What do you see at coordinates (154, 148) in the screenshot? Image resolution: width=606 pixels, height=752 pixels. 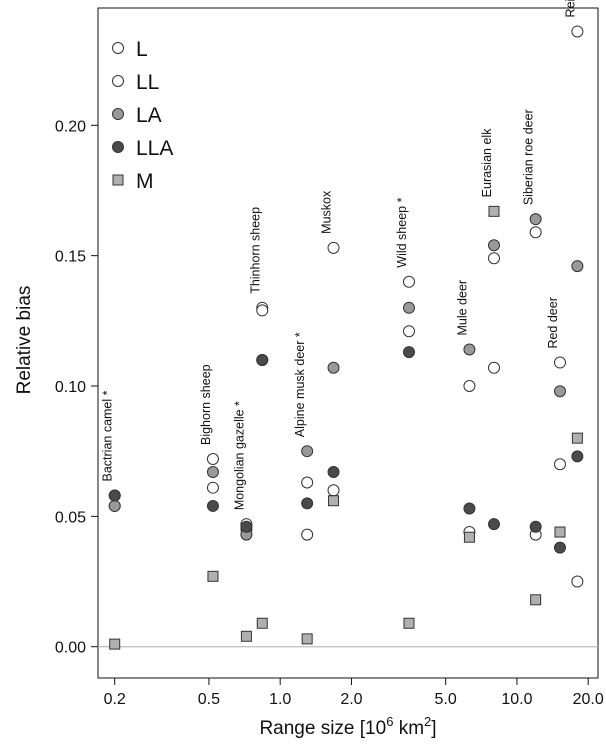 I see `legend-label: LLA` at bounding box center [154, 148].